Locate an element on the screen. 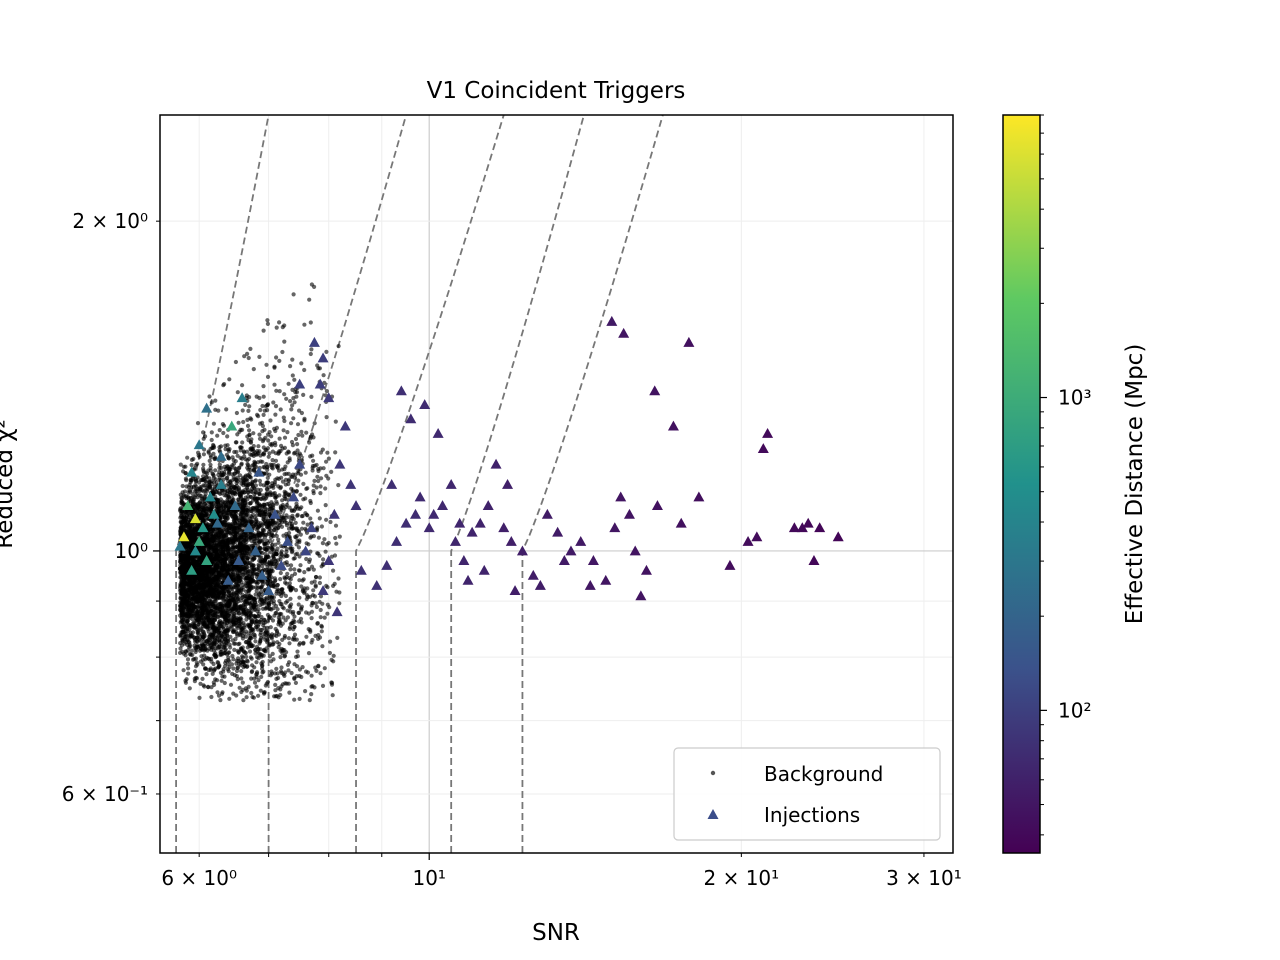 This screenshot has width=1280, height=960. background-points is located at coordinates (259, 492).